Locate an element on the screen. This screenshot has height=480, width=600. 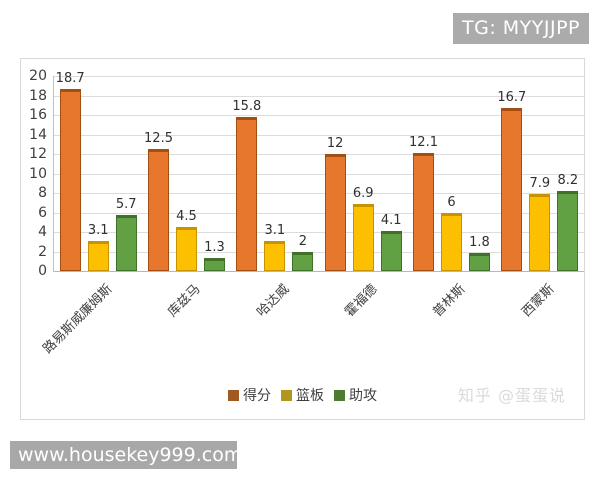
bar-篮板-4 is located at coordinates (363, 237).